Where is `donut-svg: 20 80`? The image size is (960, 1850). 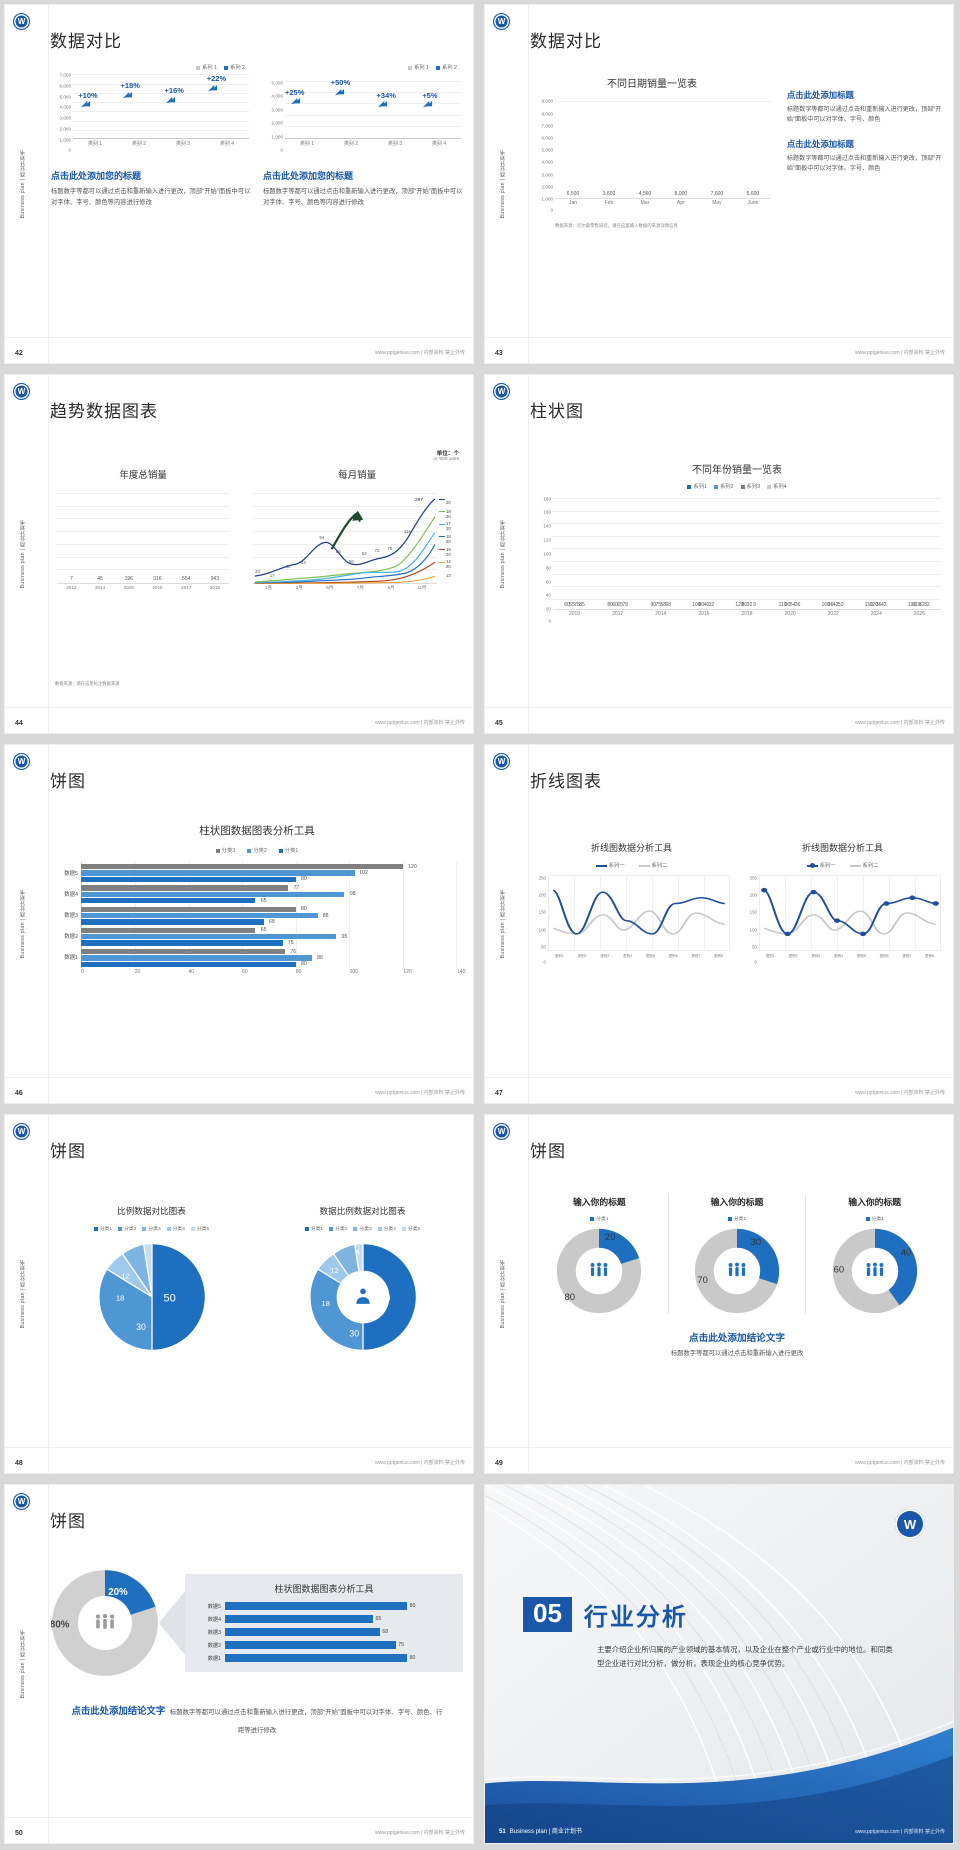 donut-svg: 20 80 is located at coordinates (599, 1271).